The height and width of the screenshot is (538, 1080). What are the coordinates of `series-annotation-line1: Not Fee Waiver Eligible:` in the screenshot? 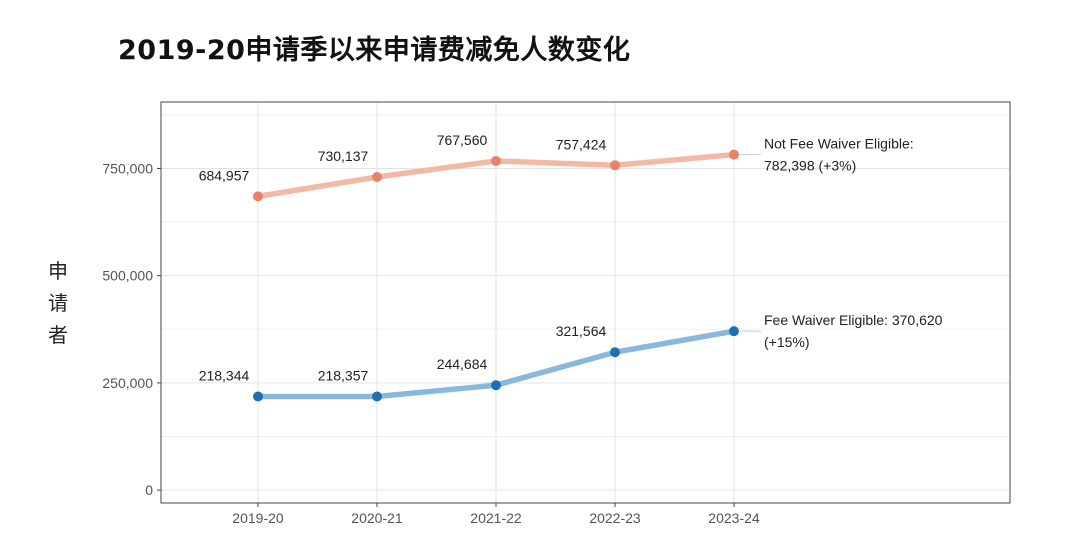 It's located at (839, 144).